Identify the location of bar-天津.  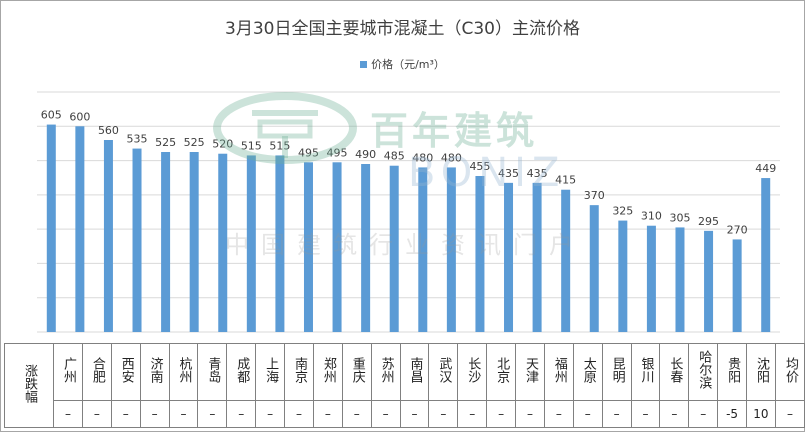
(509, 257).